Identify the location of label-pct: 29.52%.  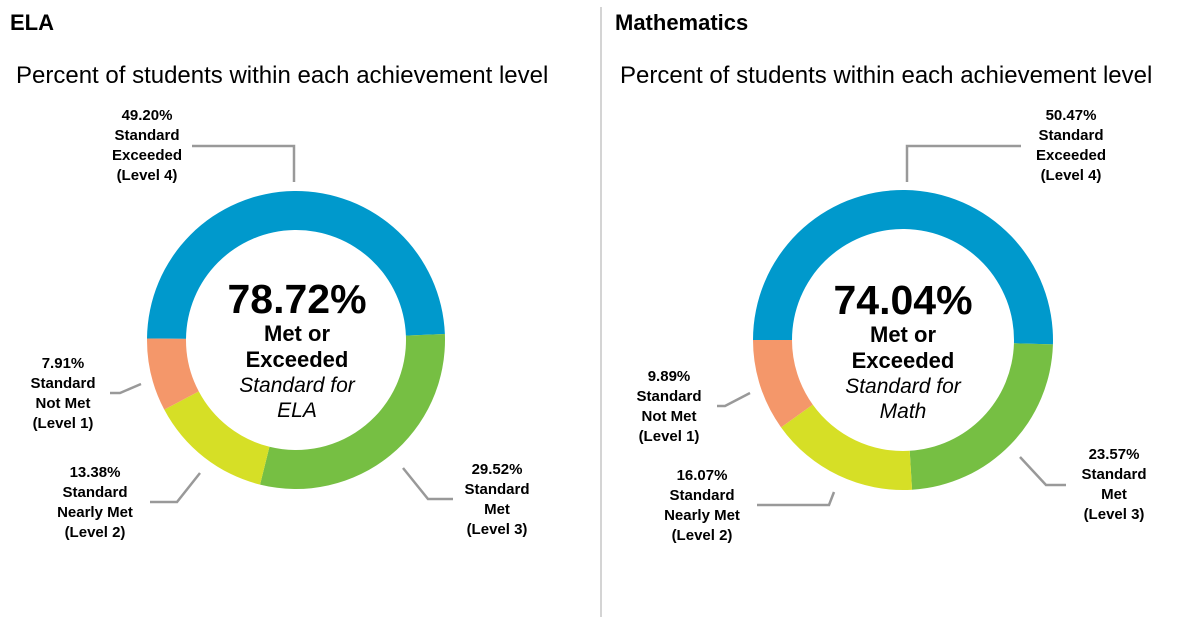
(497, 469).